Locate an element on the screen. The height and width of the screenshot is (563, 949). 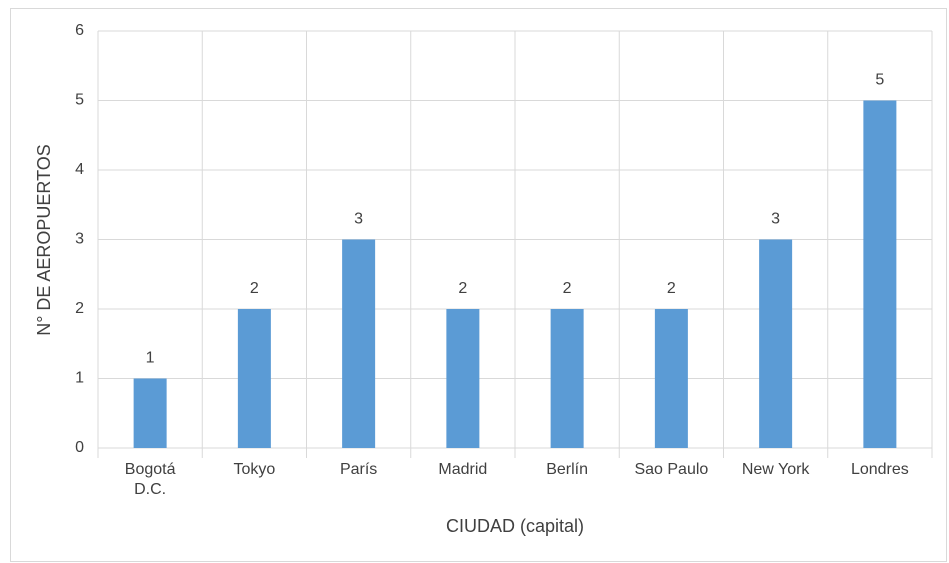
x-tick-label: Tokyo is located at coordinates (254, 469).